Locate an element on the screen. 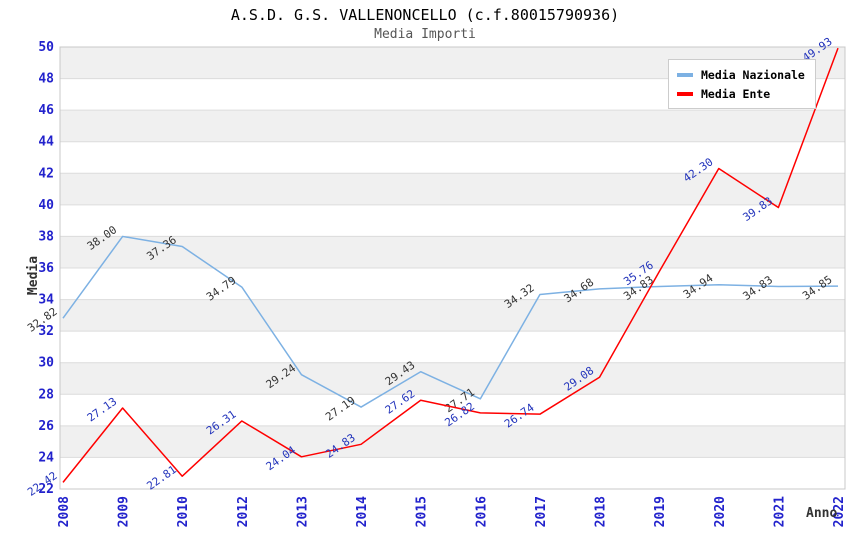 Image resolution: width=850 pixels, height=550 pixels. chart-legend: Media Nazionale Media Ente is located at coordinates (742, 84).